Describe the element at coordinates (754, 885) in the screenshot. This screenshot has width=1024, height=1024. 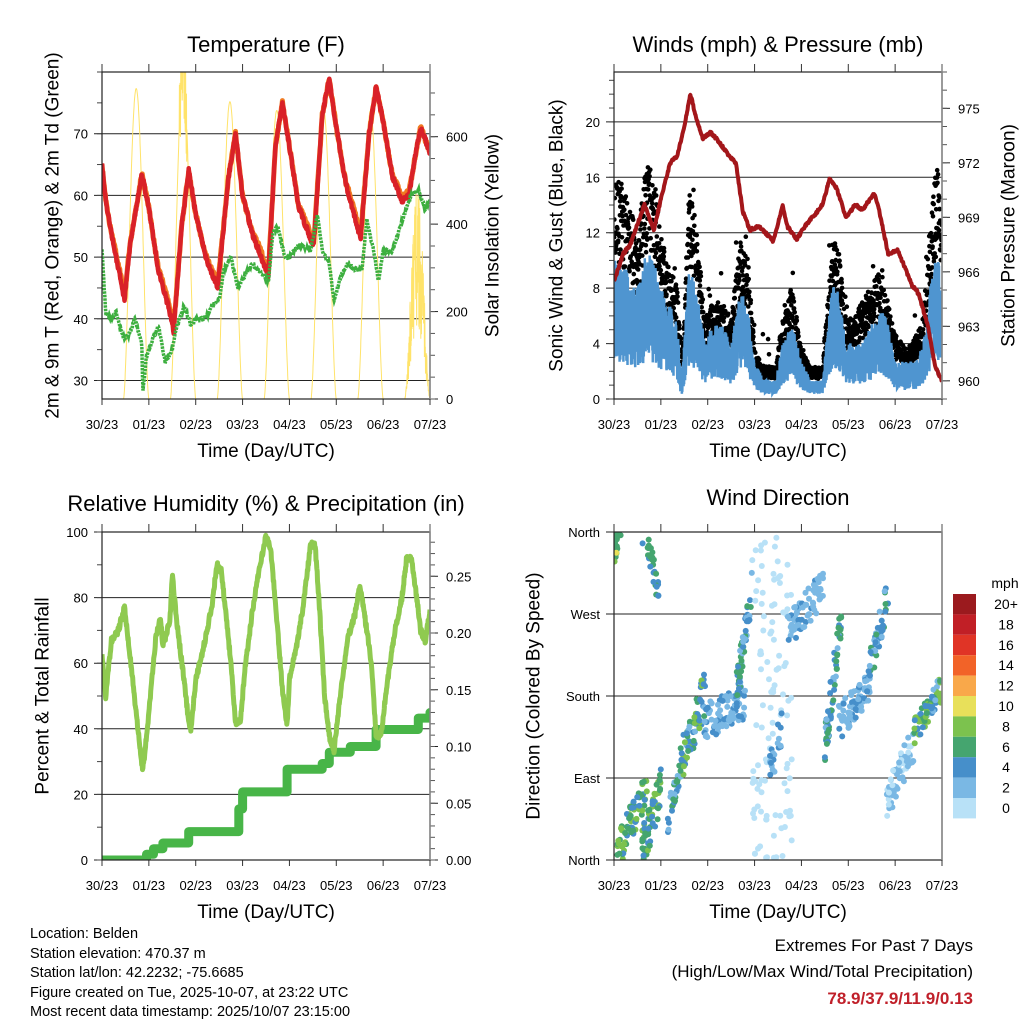
I see `x-tick-label: 03/23` at that location.